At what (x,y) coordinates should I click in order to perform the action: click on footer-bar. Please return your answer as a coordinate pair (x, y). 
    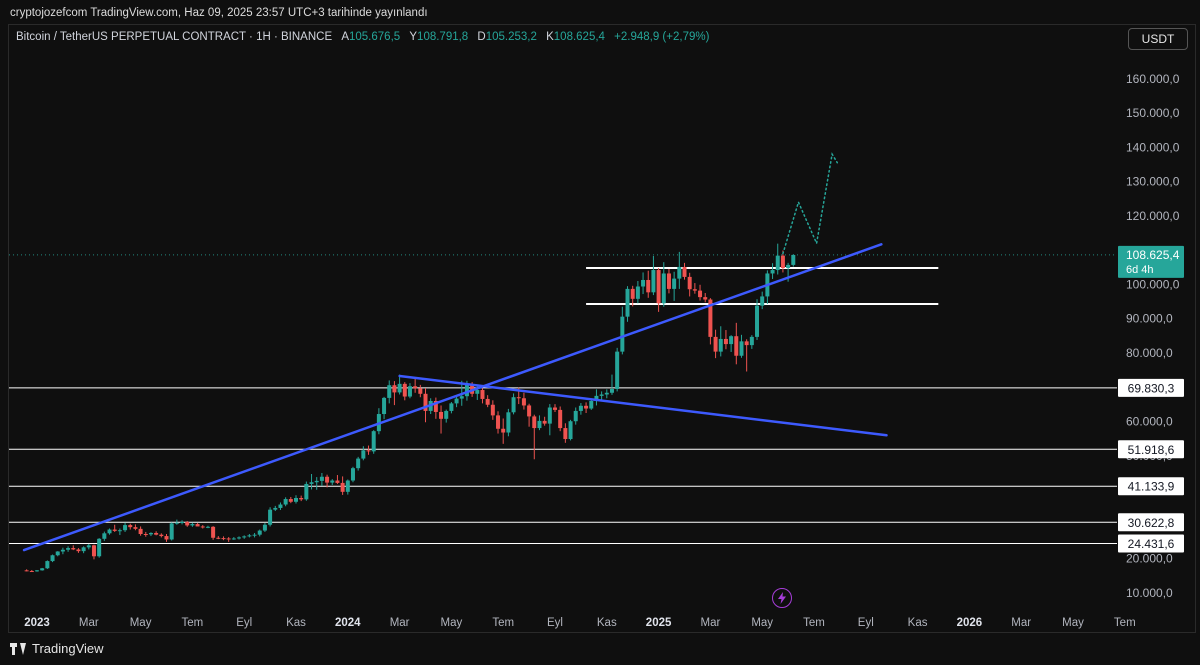
    Looking at the image, I should click on (600, 649).